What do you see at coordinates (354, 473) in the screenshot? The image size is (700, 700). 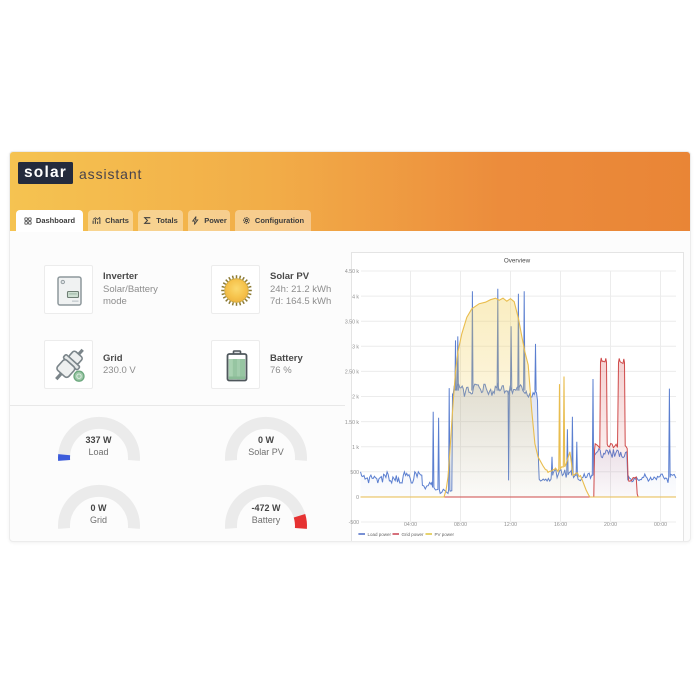 I see `svg-text: 500` at bounding box center [354, 473].